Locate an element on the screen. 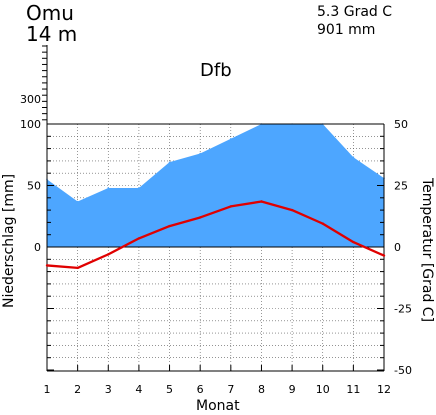 Image resolution: width=436 pixels, height=415 pixels. climate-class: Dfb is located at coordinates (216, 70).